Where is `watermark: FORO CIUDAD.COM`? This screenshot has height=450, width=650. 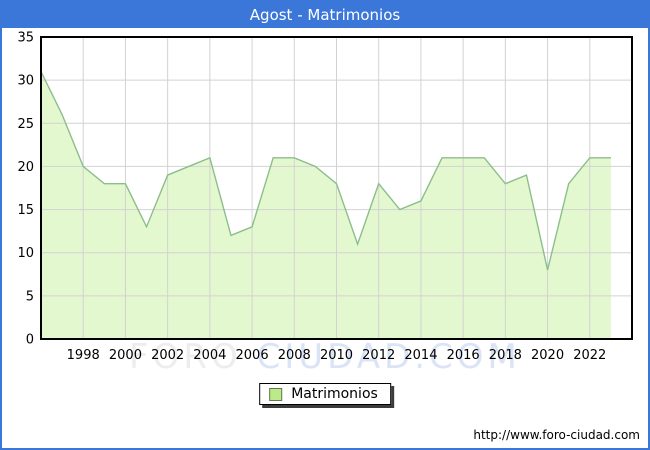
watermark: FORO CIUDAD.COM is located at coordinates (325, 357).